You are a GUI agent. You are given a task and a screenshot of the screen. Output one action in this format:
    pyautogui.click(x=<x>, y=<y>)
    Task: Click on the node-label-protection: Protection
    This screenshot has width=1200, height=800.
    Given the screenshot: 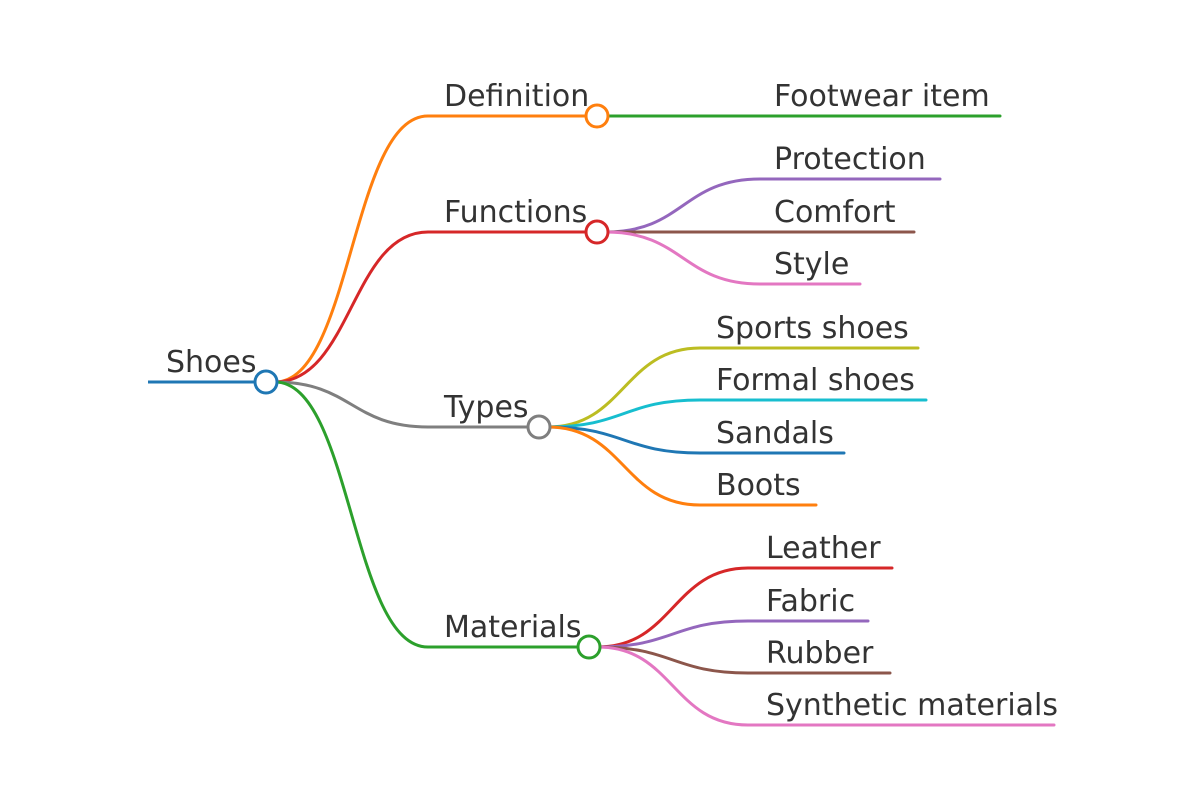 What is the action you would take?
    pyautogui.click(x=850, y=159)
    